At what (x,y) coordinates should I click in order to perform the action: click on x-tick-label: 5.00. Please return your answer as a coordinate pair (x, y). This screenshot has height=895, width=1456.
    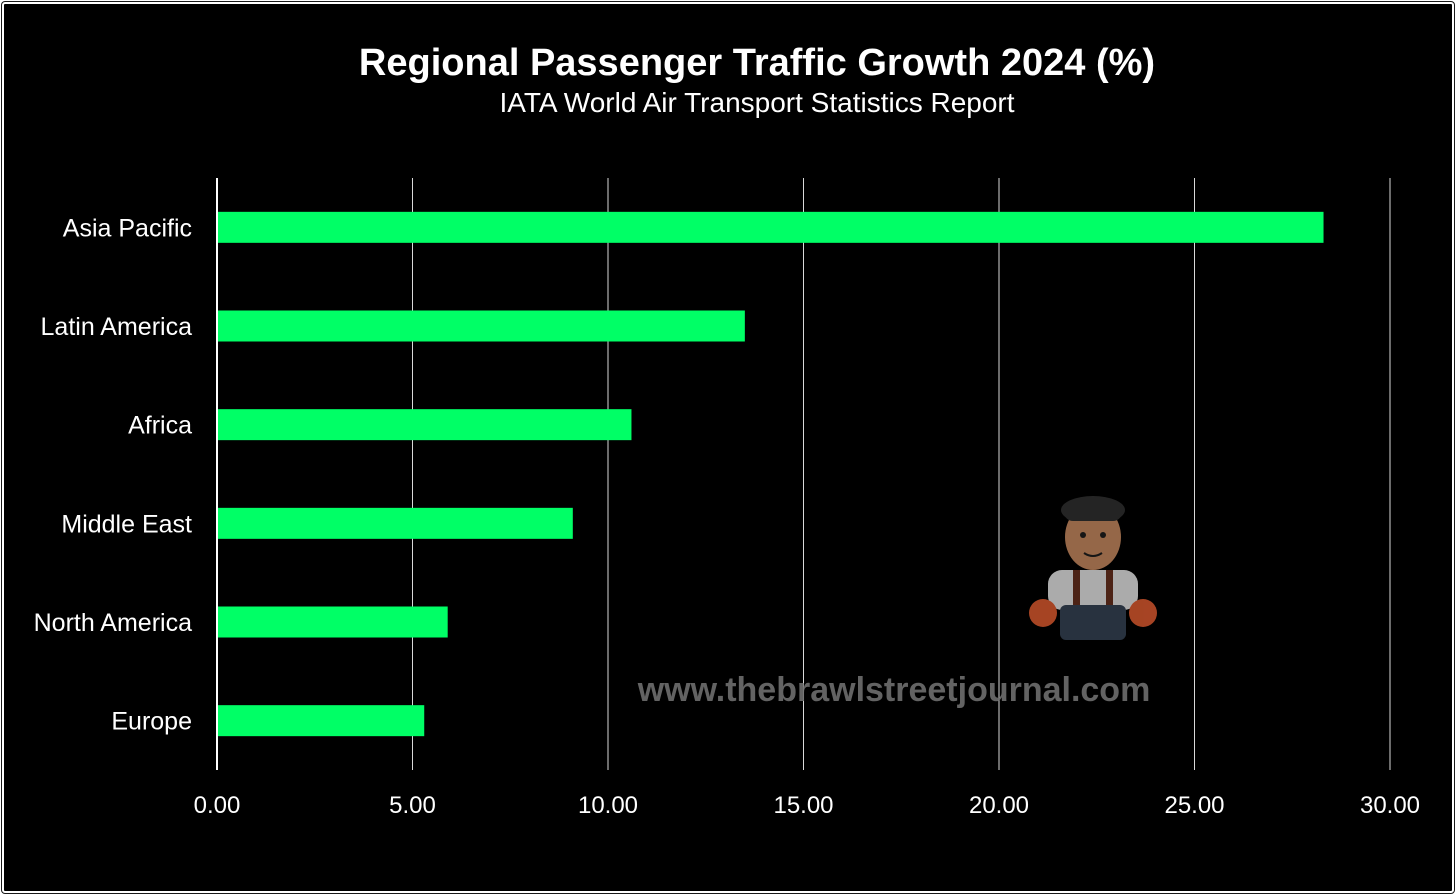
    Looking at the image, I should click on (412, 805).